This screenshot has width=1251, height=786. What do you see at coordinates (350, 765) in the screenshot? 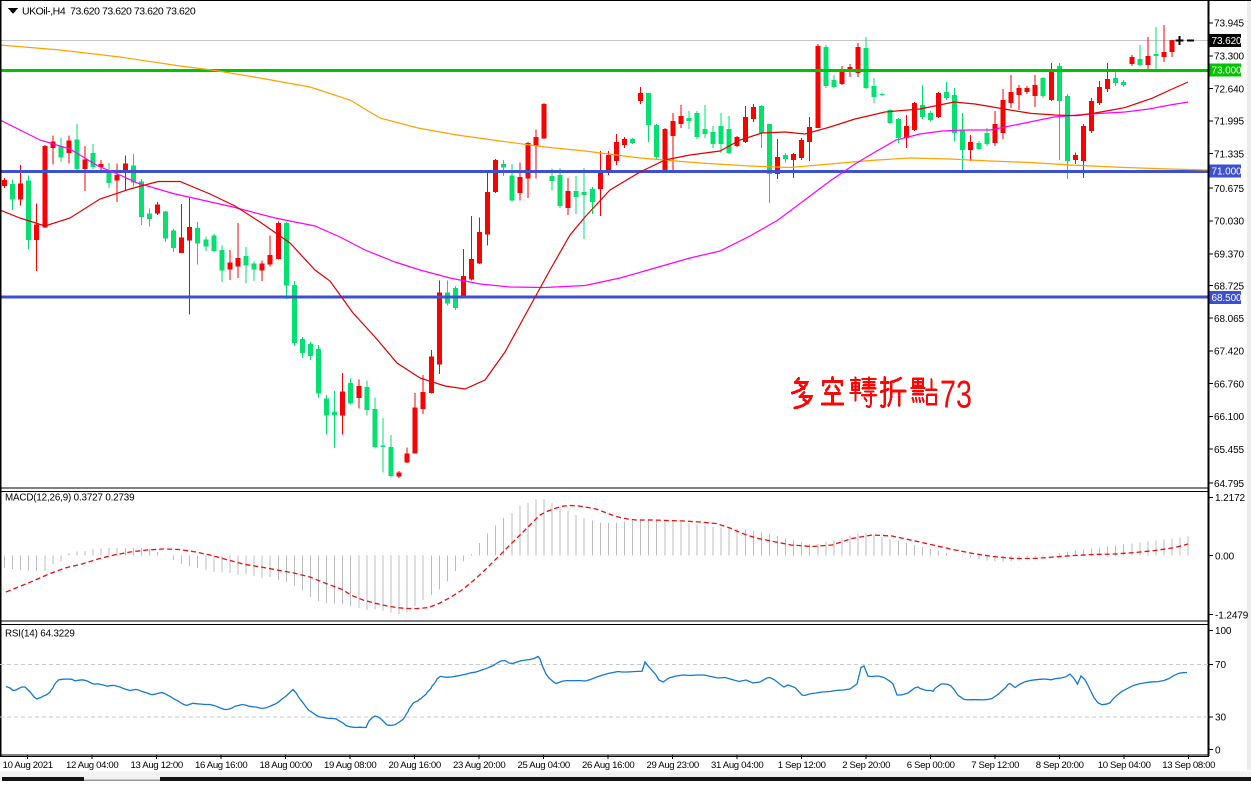
I see `svg-text: 19 Aug 08:00` at bounding box center [350, 765].